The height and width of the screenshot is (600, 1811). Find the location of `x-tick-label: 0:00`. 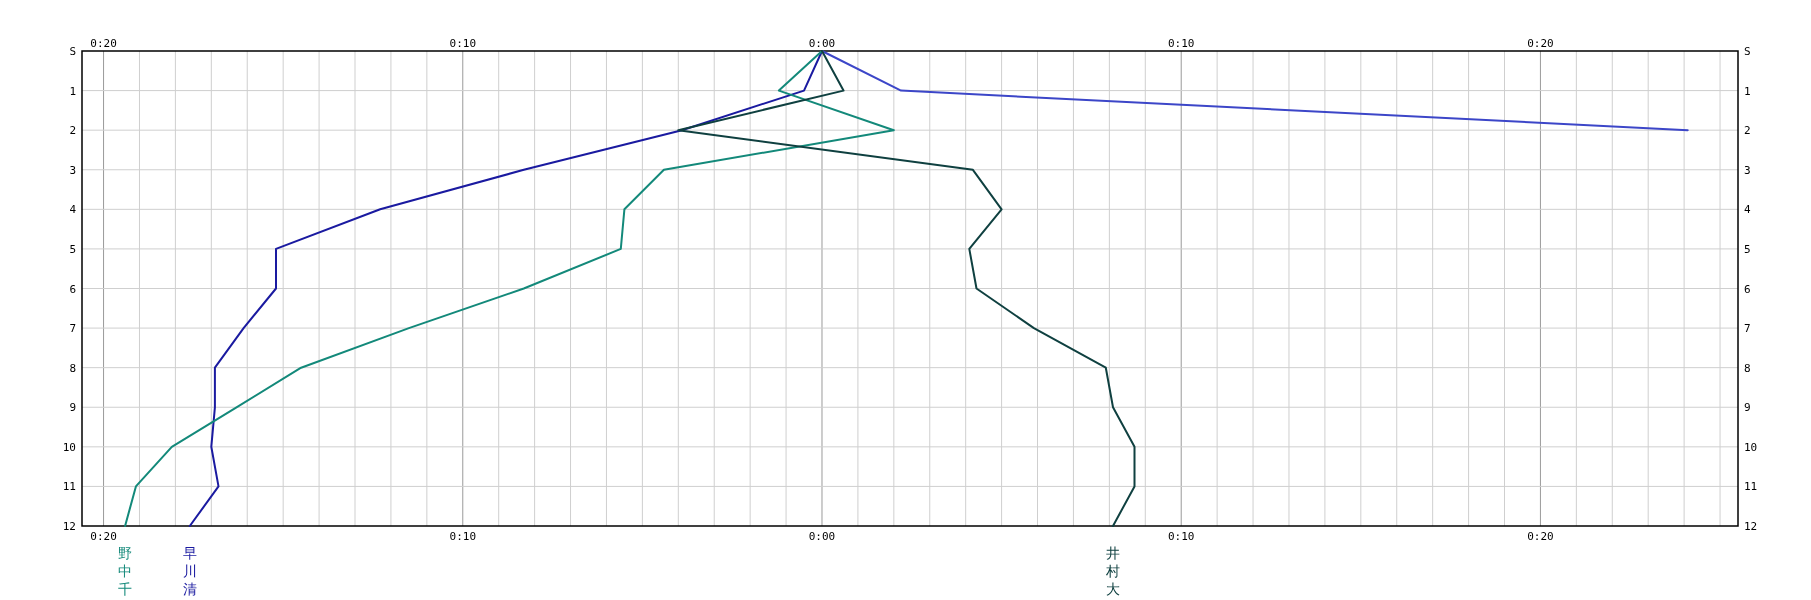

x-tick-label: 0:00 is located at coordinates (822, 536).